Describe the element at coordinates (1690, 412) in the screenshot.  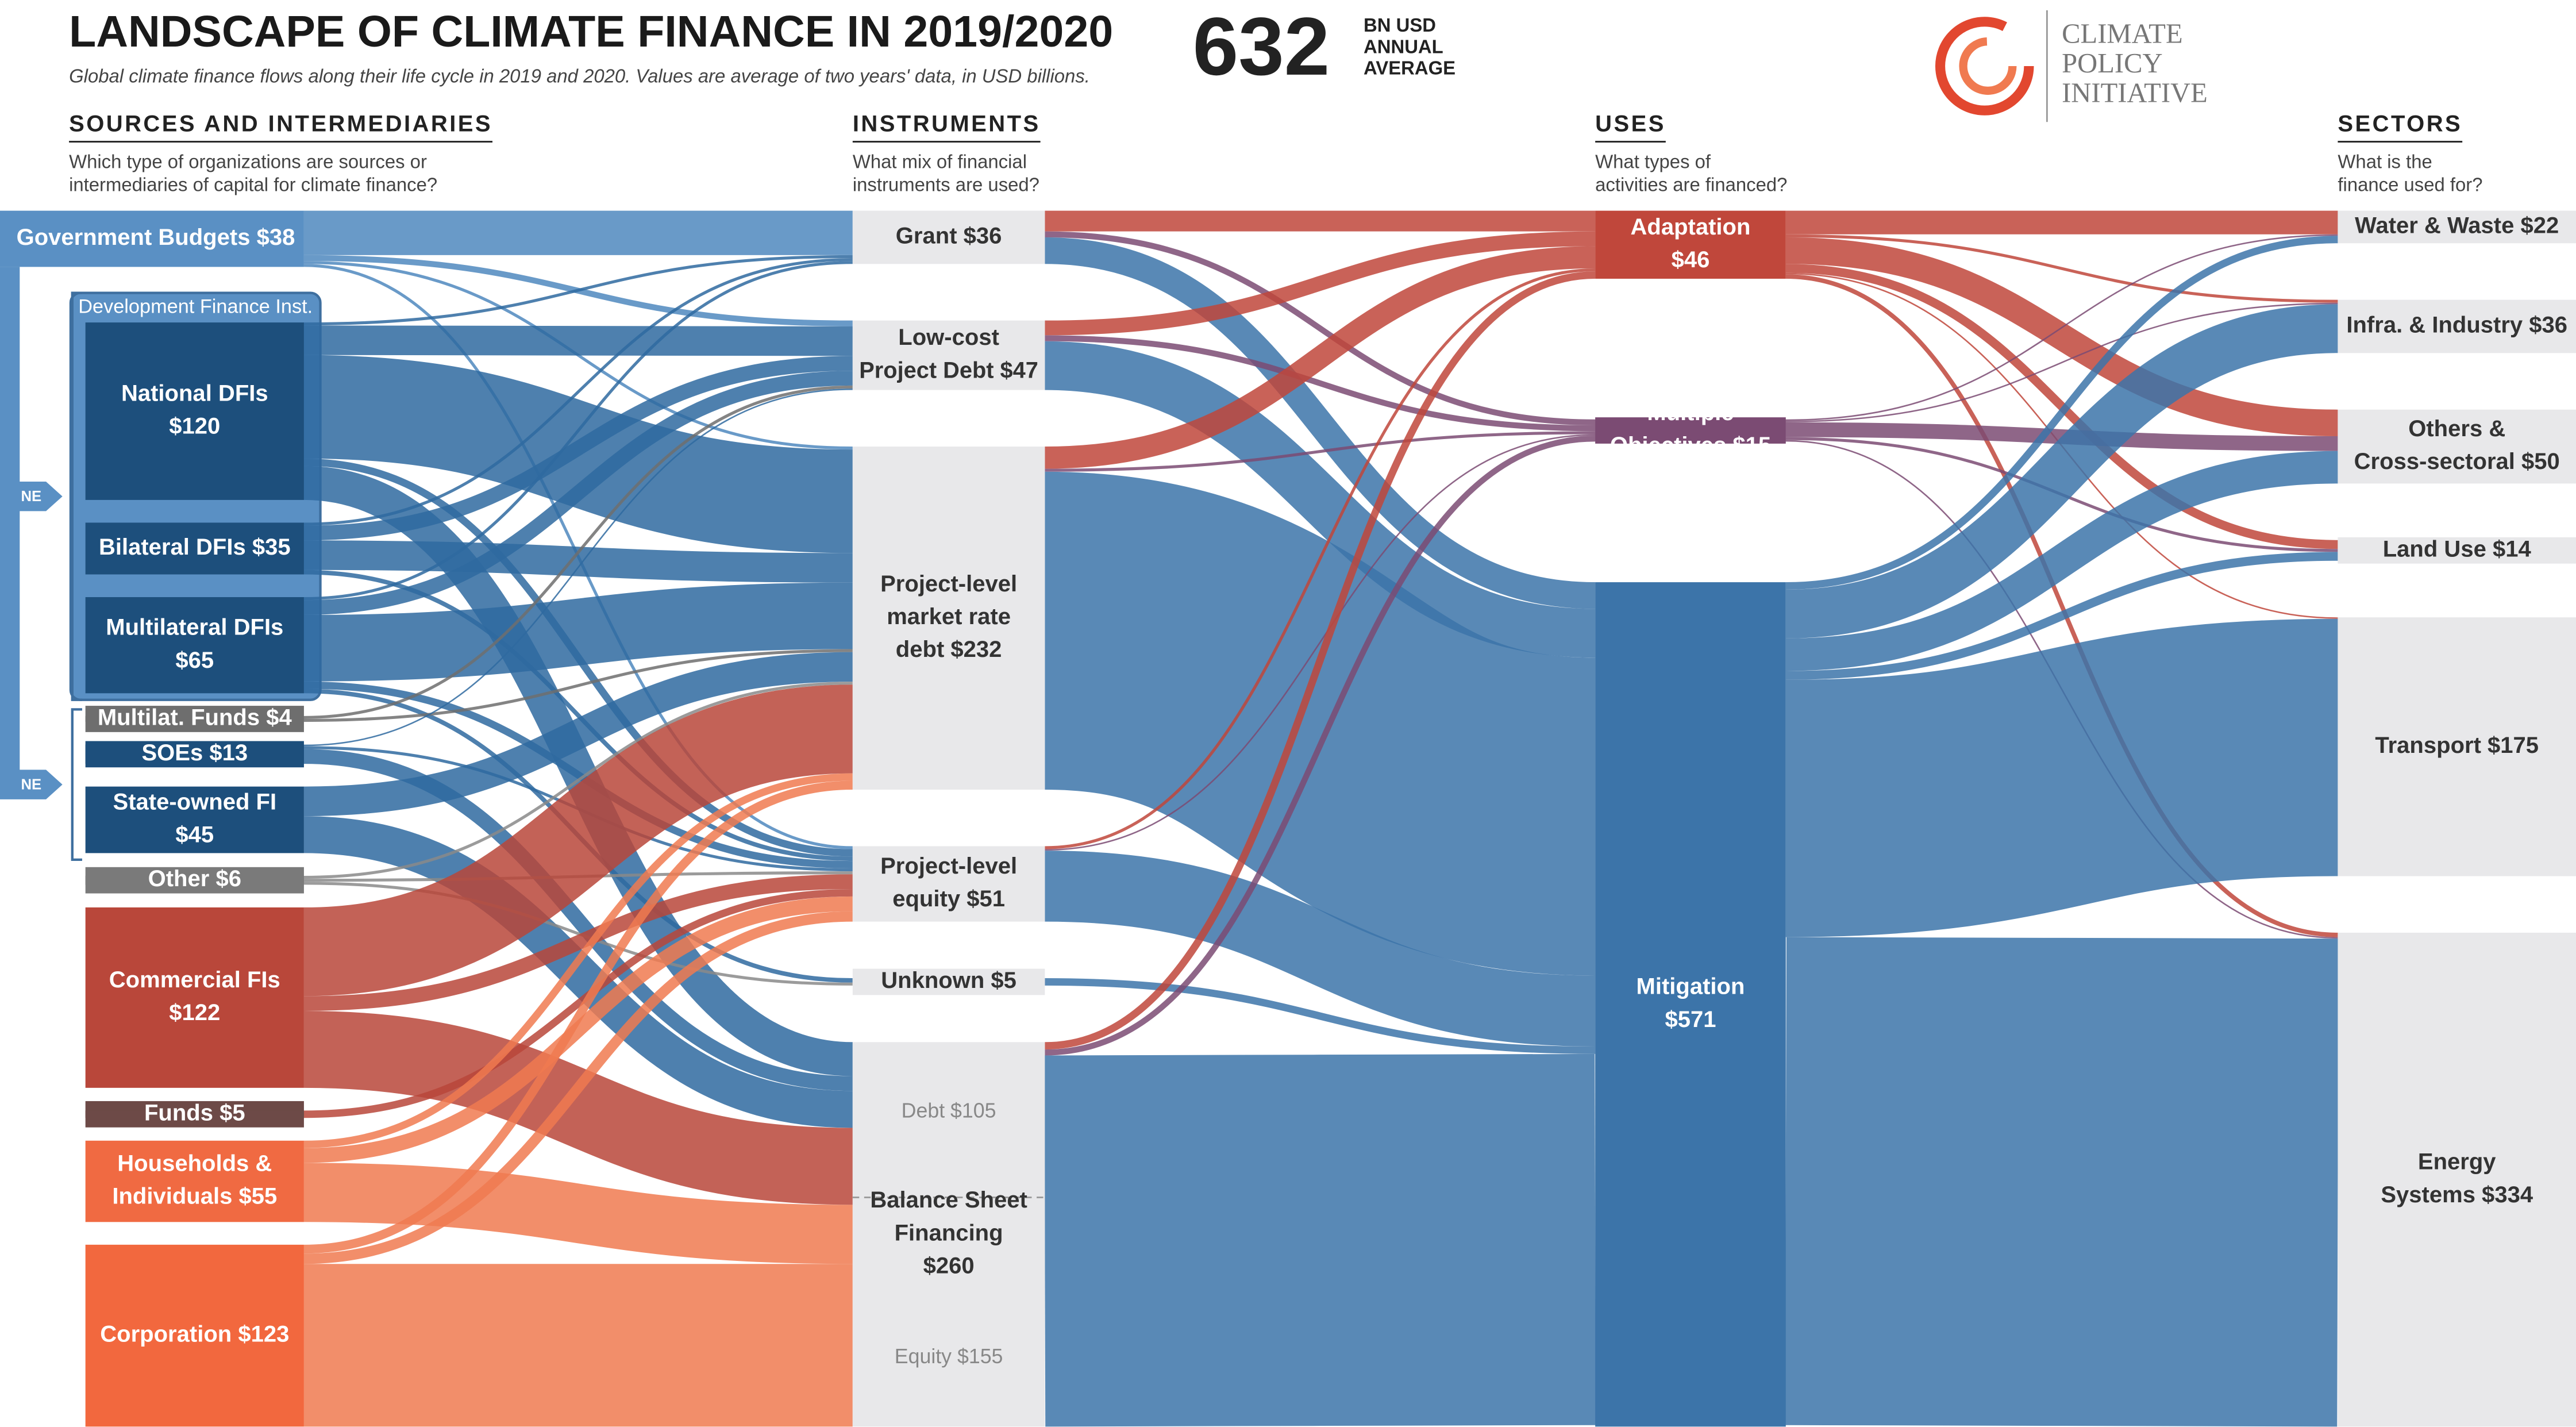
I see `node-label: Multiple` at that location.